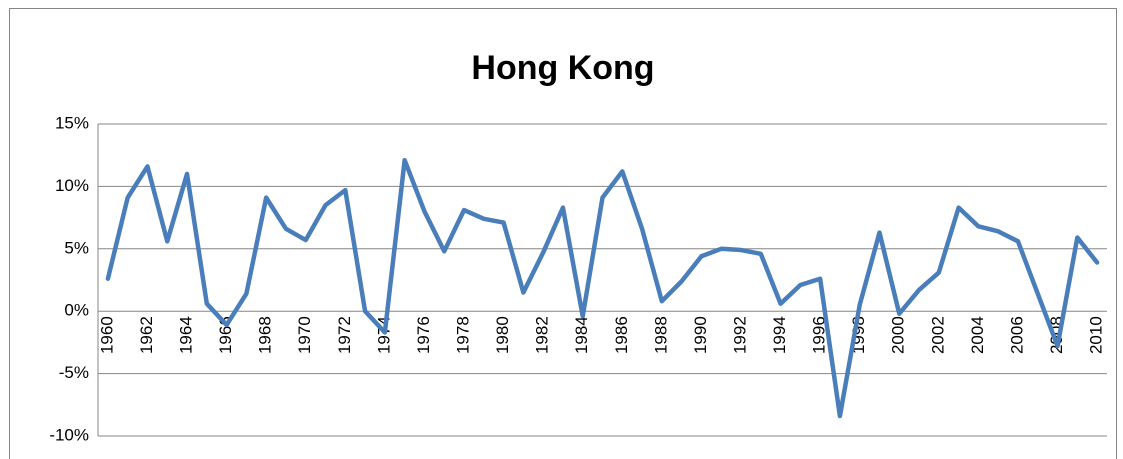 This screenshot has height=459, width=1123. What do you see at coordinates (1016, 335) in the screenshot?
I see `x-tick-label: 2006` at bounding box center [1016, 335].